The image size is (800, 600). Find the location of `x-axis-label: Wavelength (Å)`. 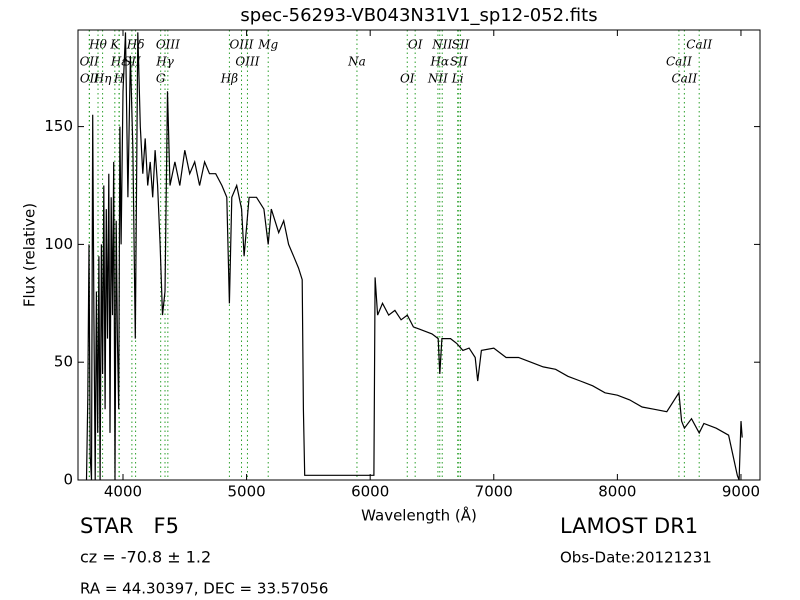

x-axis-label: Wavelength (Å) is located at coordinates (419, 515).